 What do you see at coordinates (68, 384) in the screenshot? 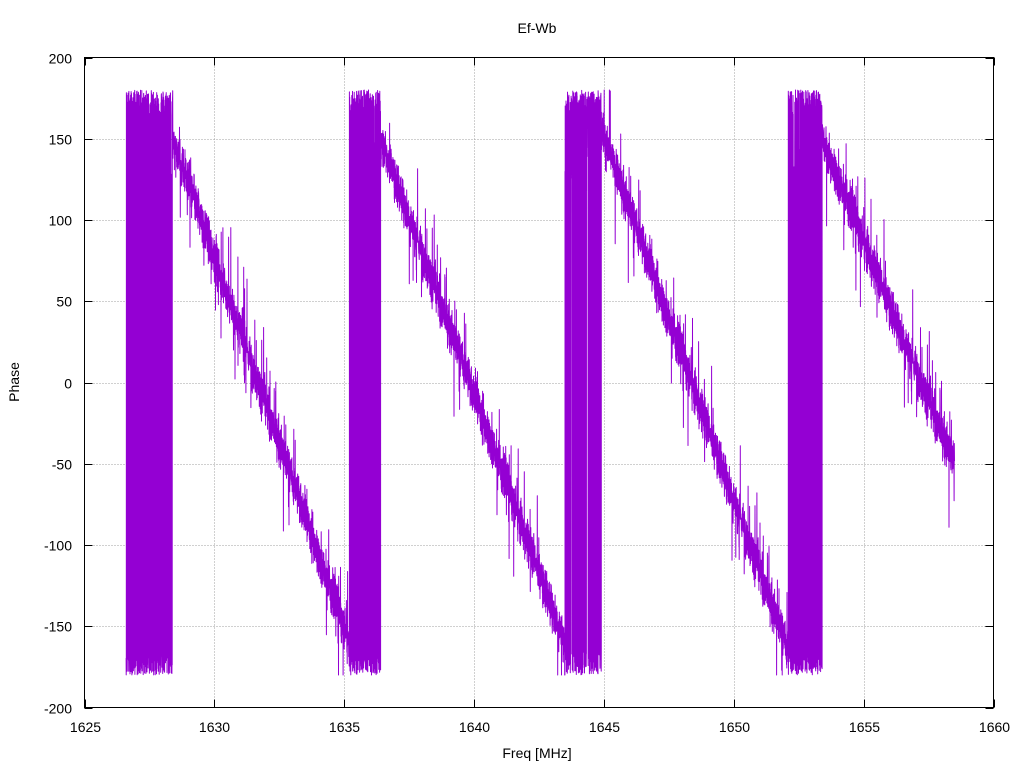
I see `y-tick-label: 0` at bounding box center [68, 384].